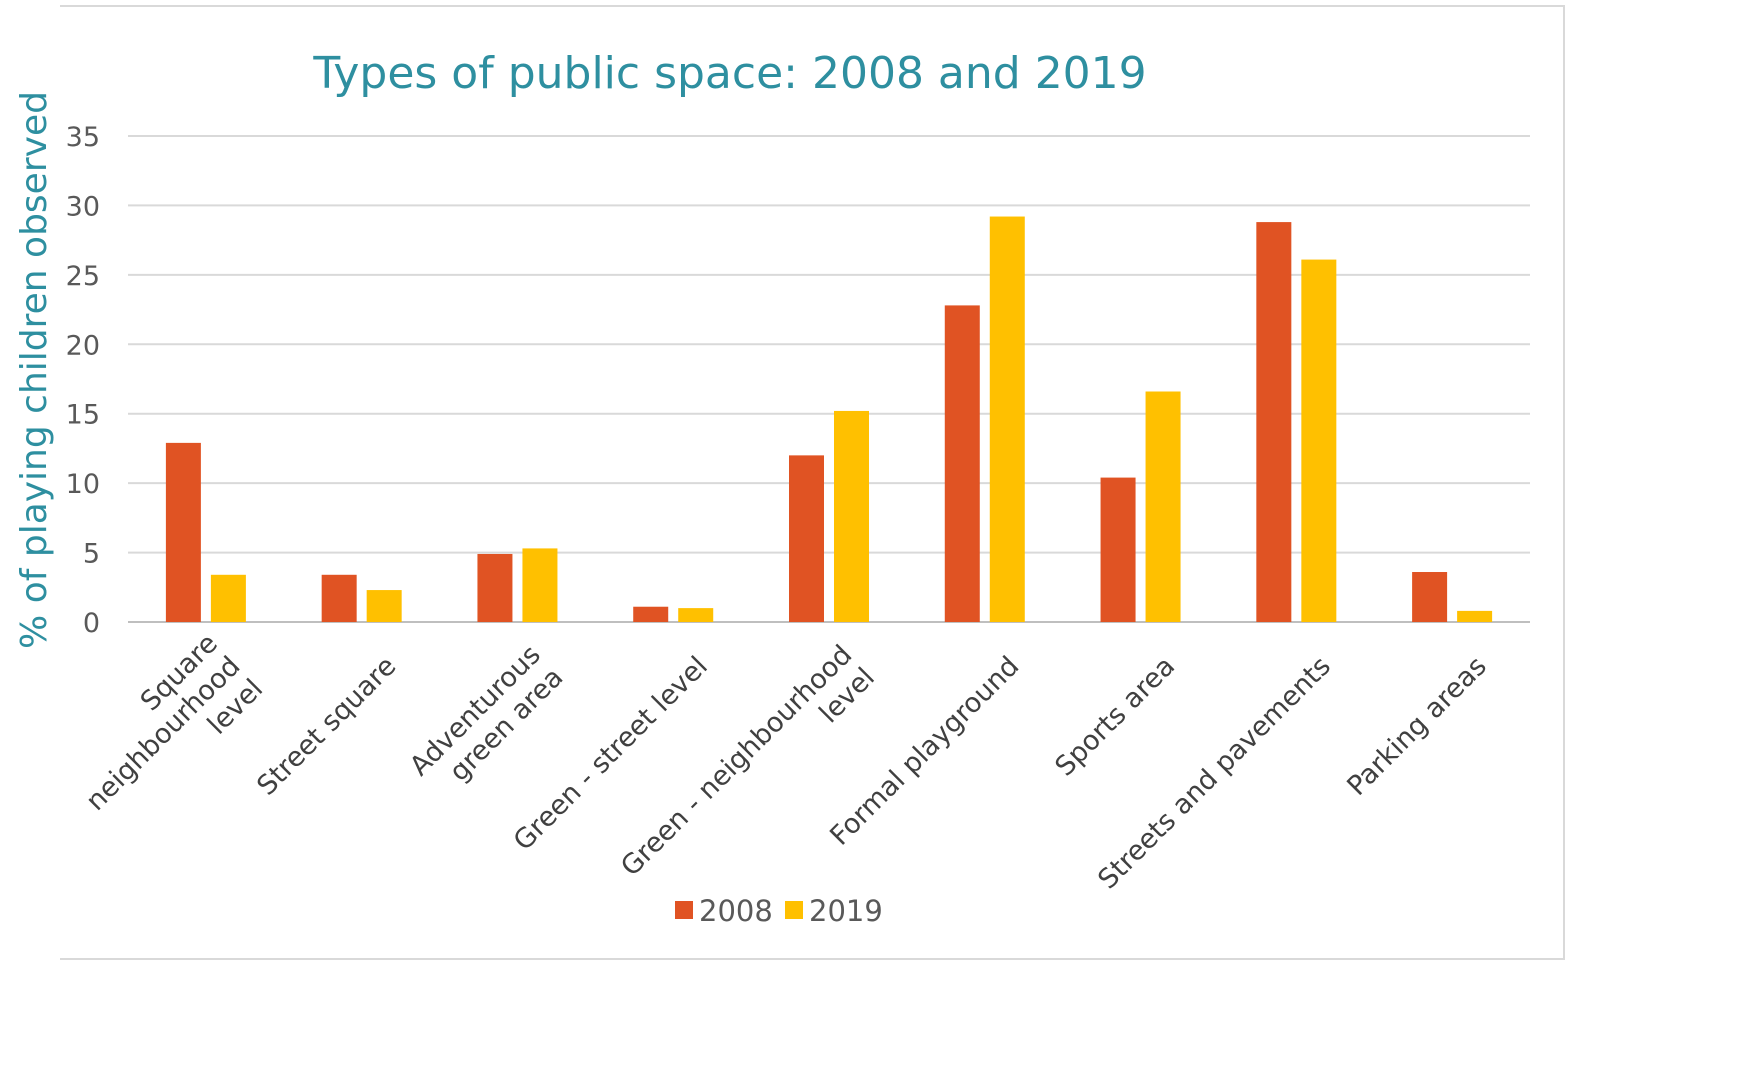 This screenshot has height=1072, width=1740. I want to click on x-tick-label: Green - neighbourhoodlevel, so click(748, 772).